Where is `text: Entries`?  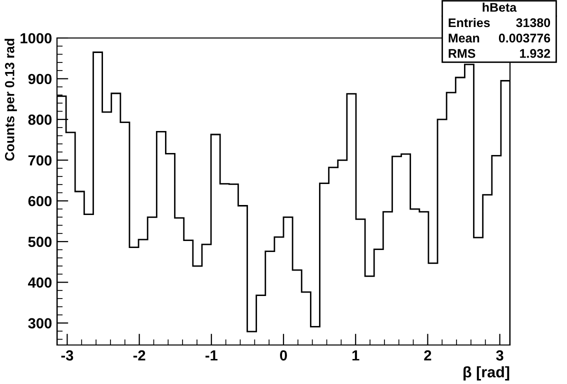 text: Entries is located at coordinates (469, 23).